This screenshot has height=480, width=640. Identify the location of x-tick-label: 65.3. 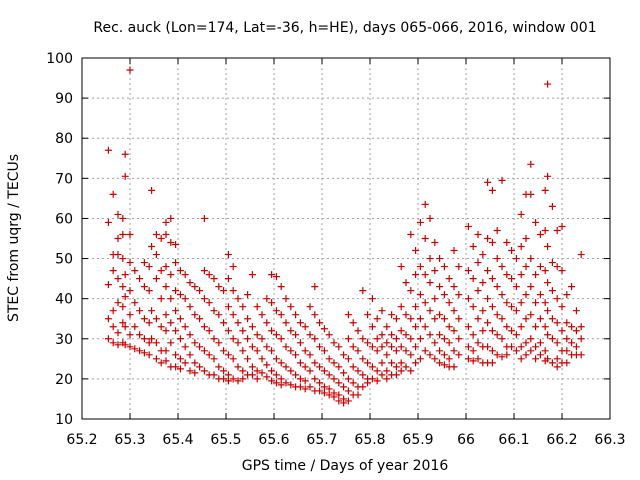
(129, 440).